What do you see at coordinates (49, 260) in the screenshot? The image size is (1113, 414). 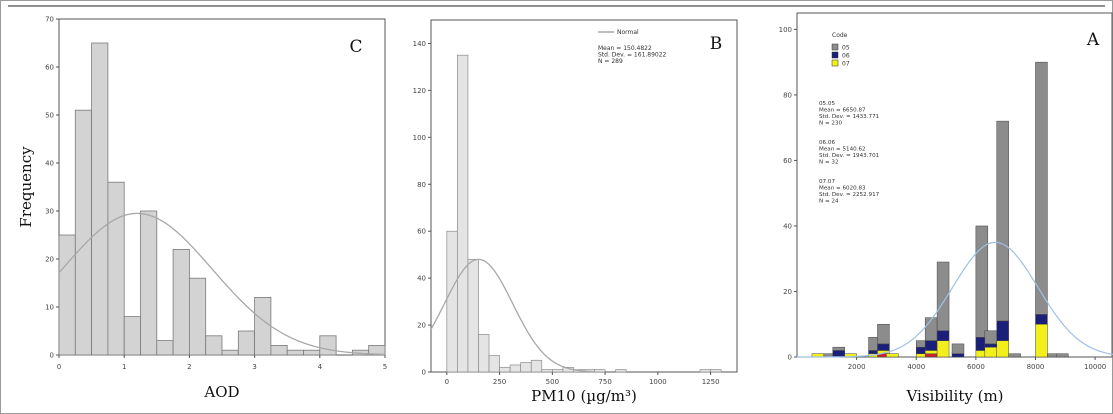 I see `y-tick-label: 20` at bounding box center [49, 260].